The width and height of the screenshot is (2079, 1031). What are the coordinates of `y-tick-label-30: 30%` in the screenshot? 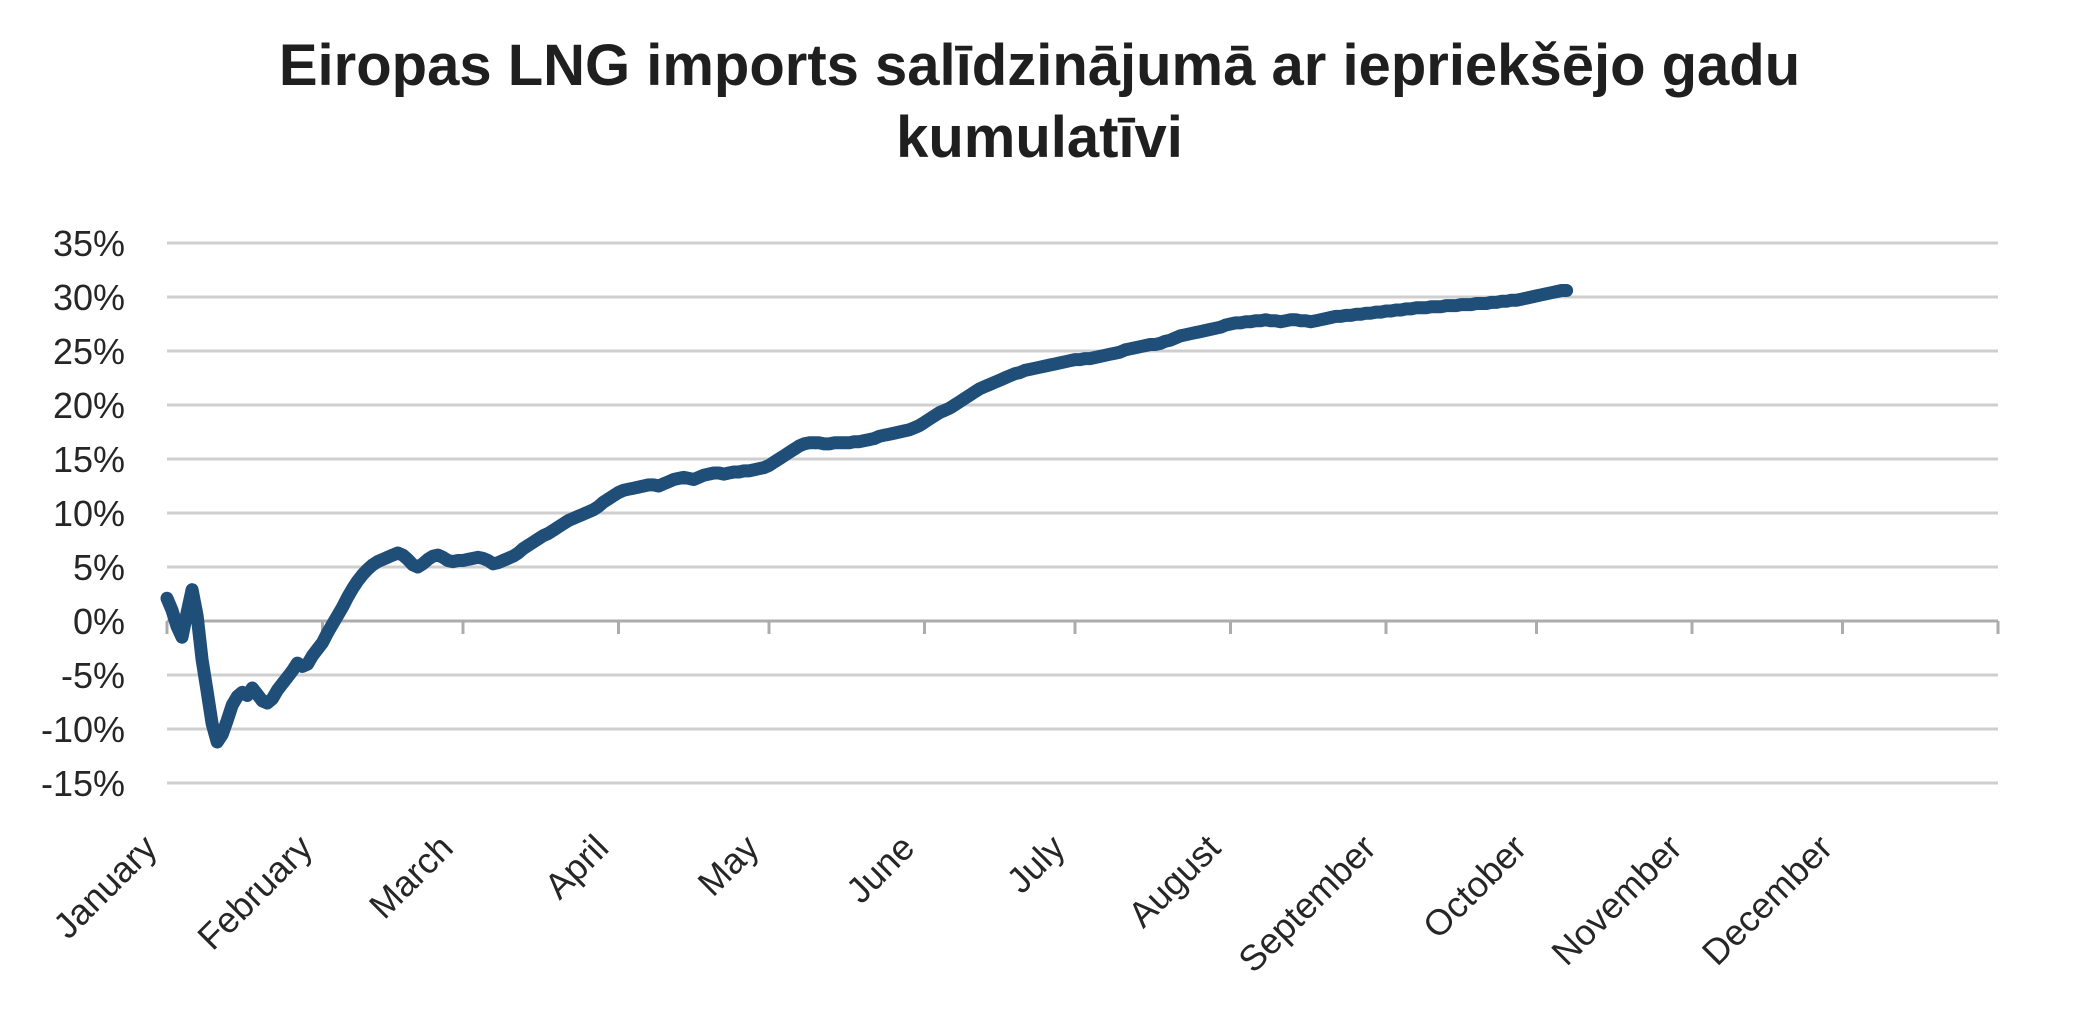 It's located at (89, 297).